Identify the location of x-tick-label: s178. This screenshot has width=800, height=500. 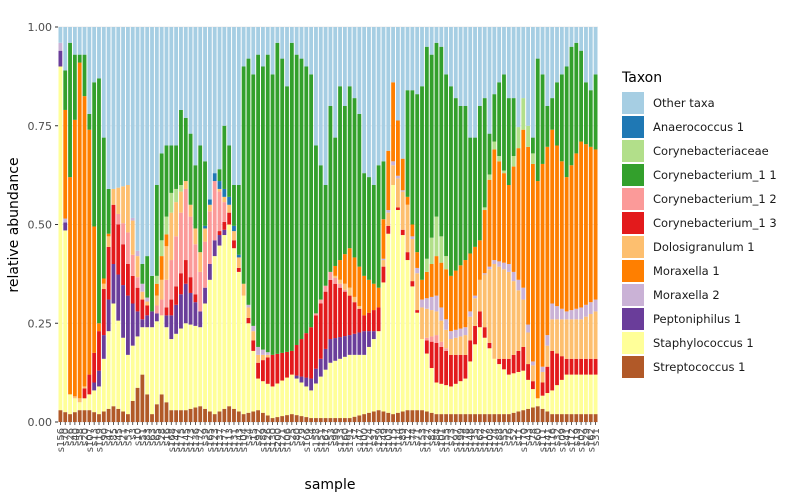
(466, 440).